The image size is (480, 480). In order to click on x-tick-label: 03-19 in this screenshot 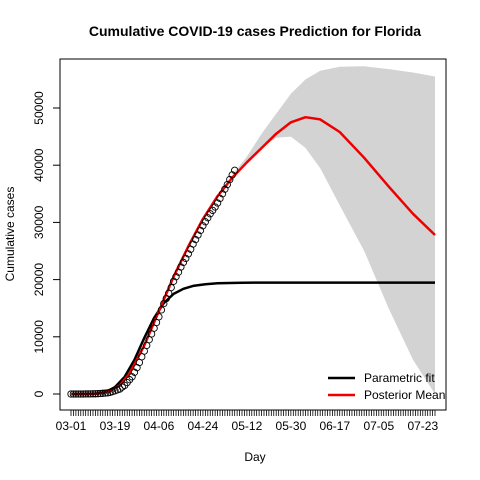, I will do `click(115, 426)`.